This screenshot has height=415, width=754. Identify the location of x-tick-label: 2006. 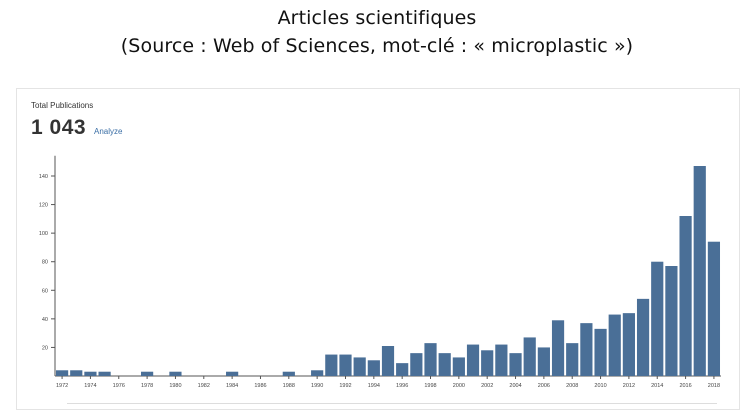
(544, 386).